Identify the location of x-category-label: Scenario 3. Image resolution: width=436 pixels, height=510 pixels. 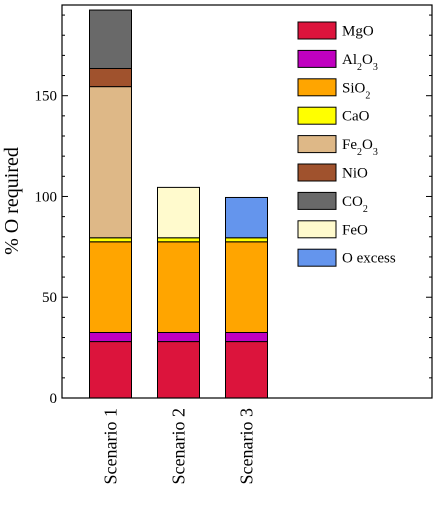
(247, 446).